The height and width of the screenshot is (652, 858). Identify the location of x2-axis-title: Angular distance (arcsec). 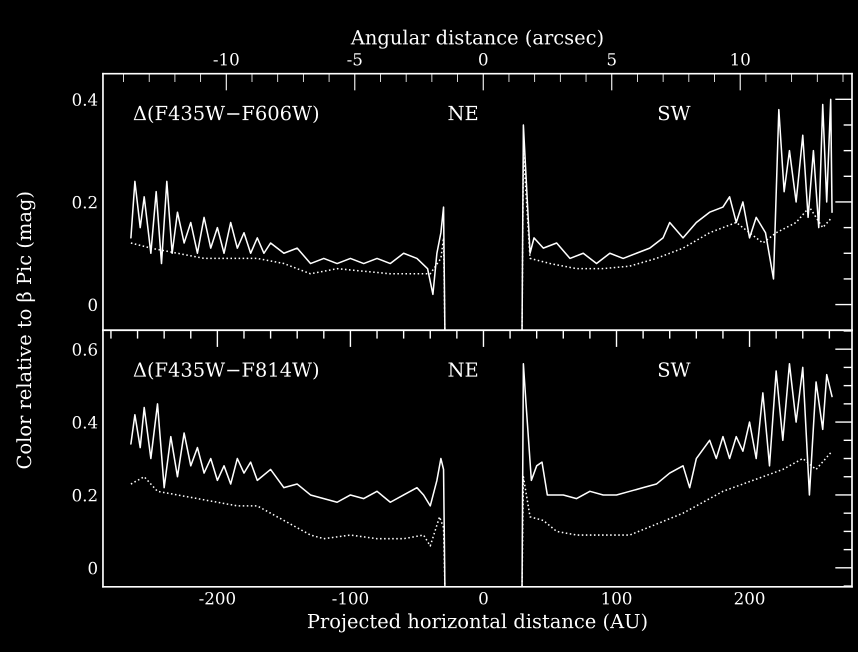
(476, 39).